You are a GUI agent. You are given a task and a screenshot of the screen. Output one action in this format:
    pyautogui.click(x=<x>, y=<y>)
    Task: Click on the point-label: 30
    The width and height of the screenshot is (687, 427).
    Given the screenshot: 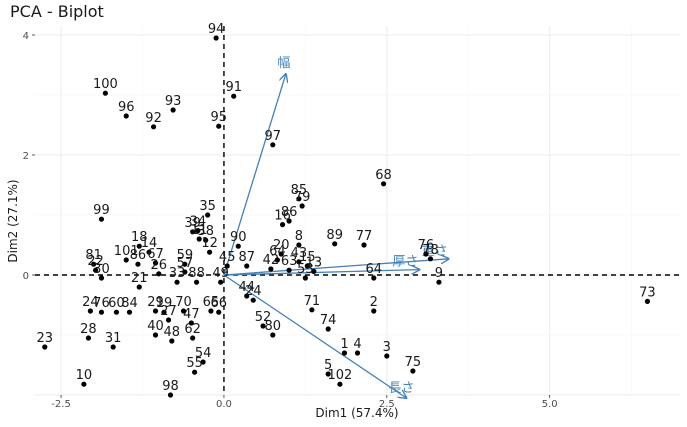 What is the action you would take?
    pyautogui.click(x=101, y=269)
    